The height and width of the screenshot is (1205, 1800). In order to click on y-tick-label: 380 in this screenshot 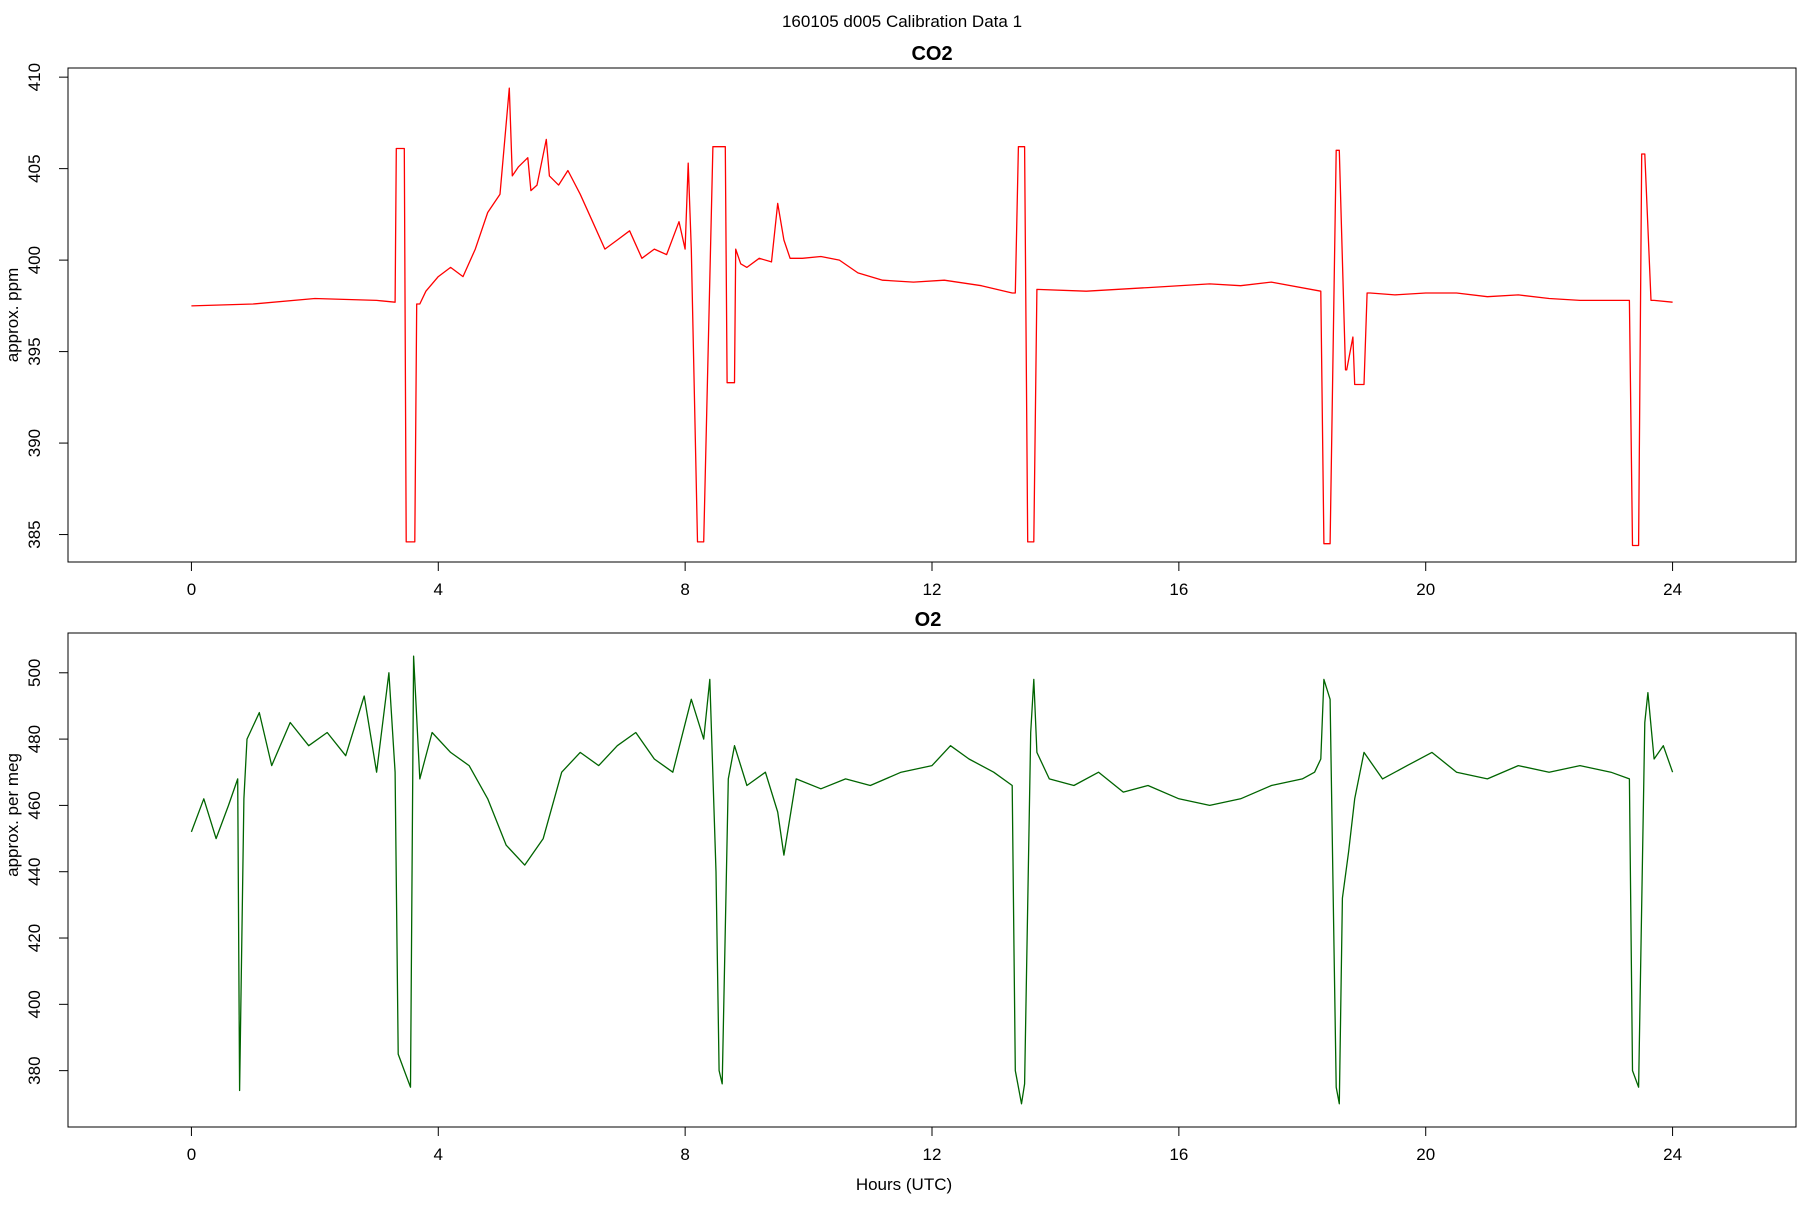, I will do `click(34, 1070)`.